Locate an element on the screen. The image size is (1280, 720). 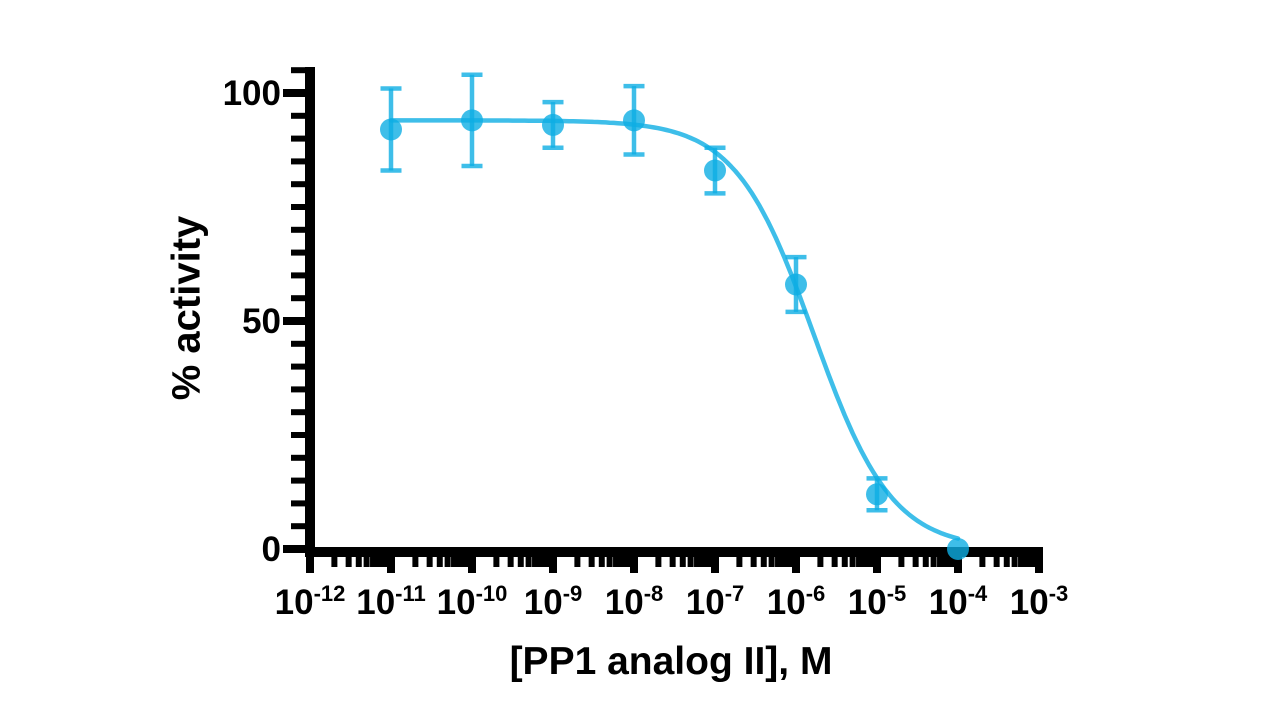
x-tick-label: 10⁻³ is located at coordinates (1039, 601).